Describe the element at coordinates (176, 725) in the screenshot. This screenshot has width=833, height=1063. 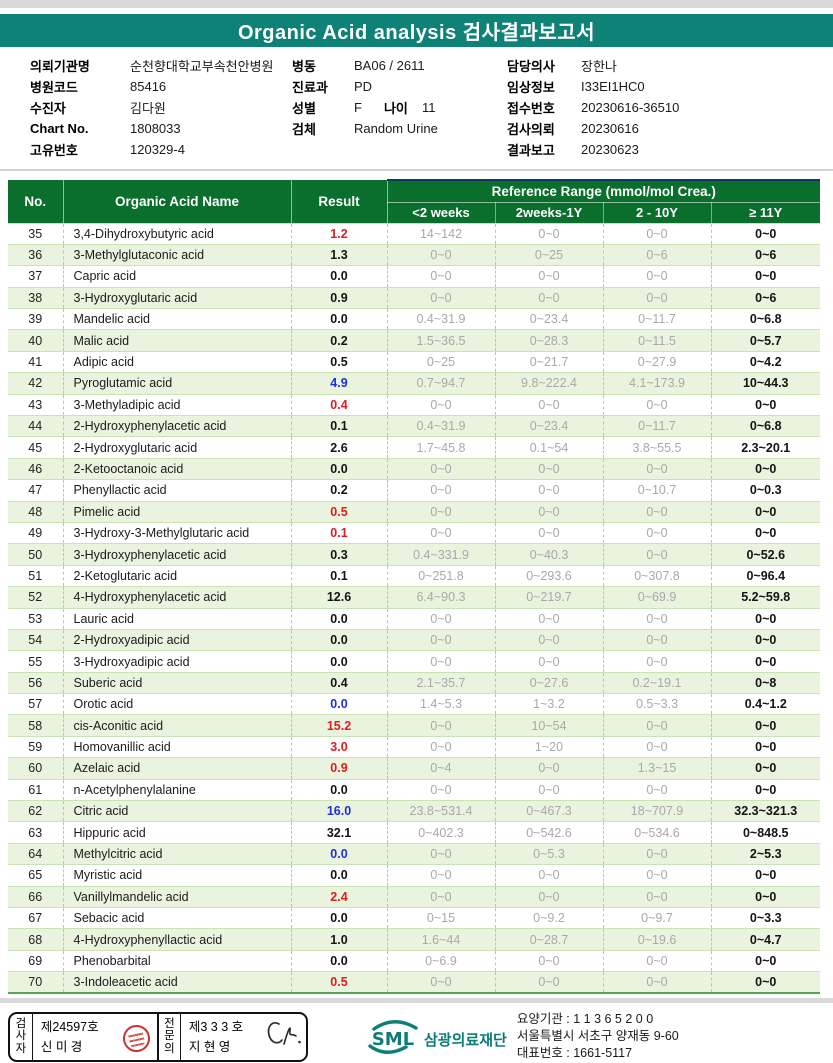
I see `acid-name-cell: cis-Aconitic acid` at that location.